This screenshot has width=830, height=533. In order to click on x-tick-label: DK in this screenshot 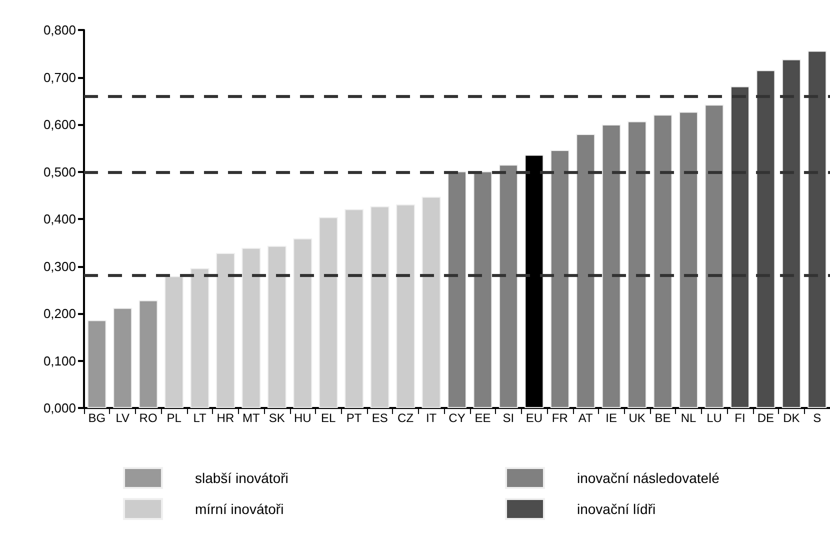, I will do `click(791, 418)`.